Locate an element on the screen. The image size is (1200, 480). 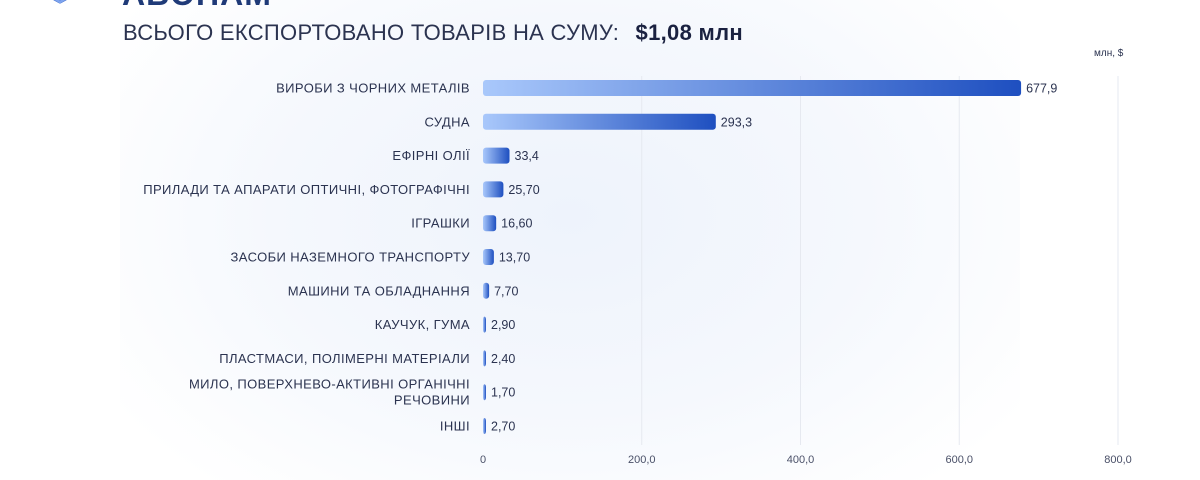
category-label: ПЛАСТМАСИ, ПОЛІМЕРНІ МАТЕРІАЛИ is located at coordinates (344, 358).